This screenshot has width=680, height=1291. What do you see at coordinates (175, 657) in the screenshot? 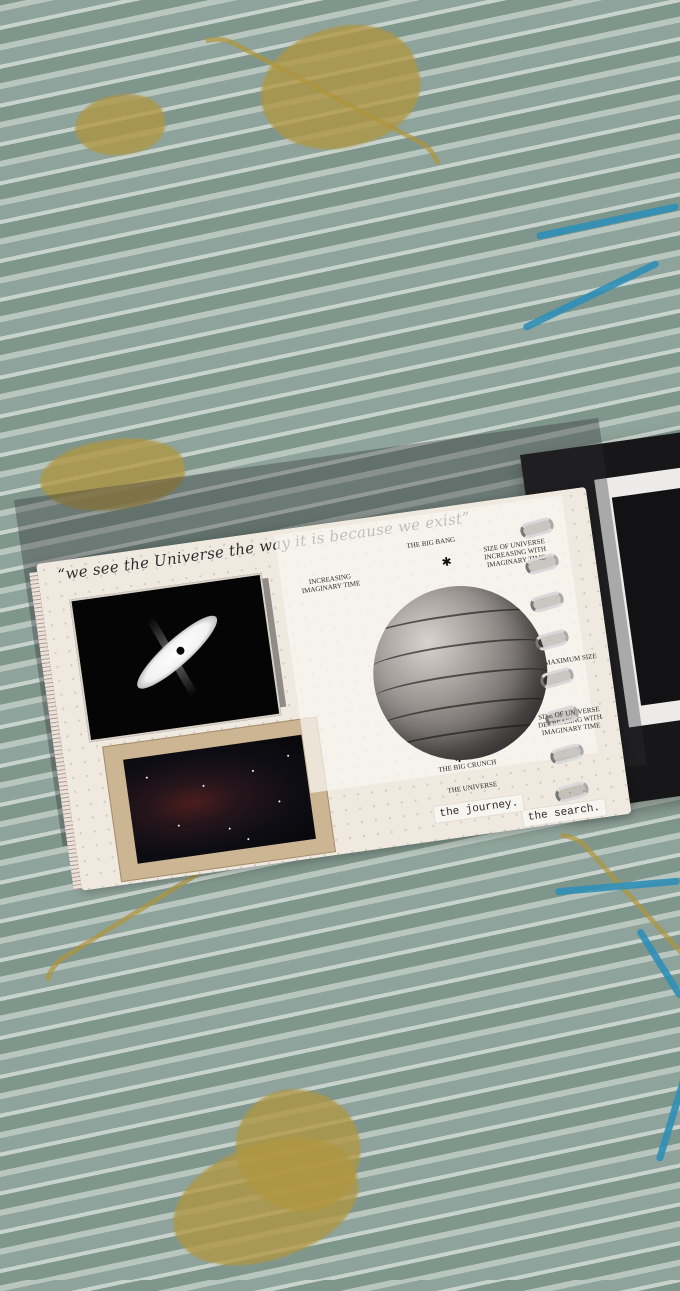
I see `galaxy-photo` at bounding box center [175, 657].